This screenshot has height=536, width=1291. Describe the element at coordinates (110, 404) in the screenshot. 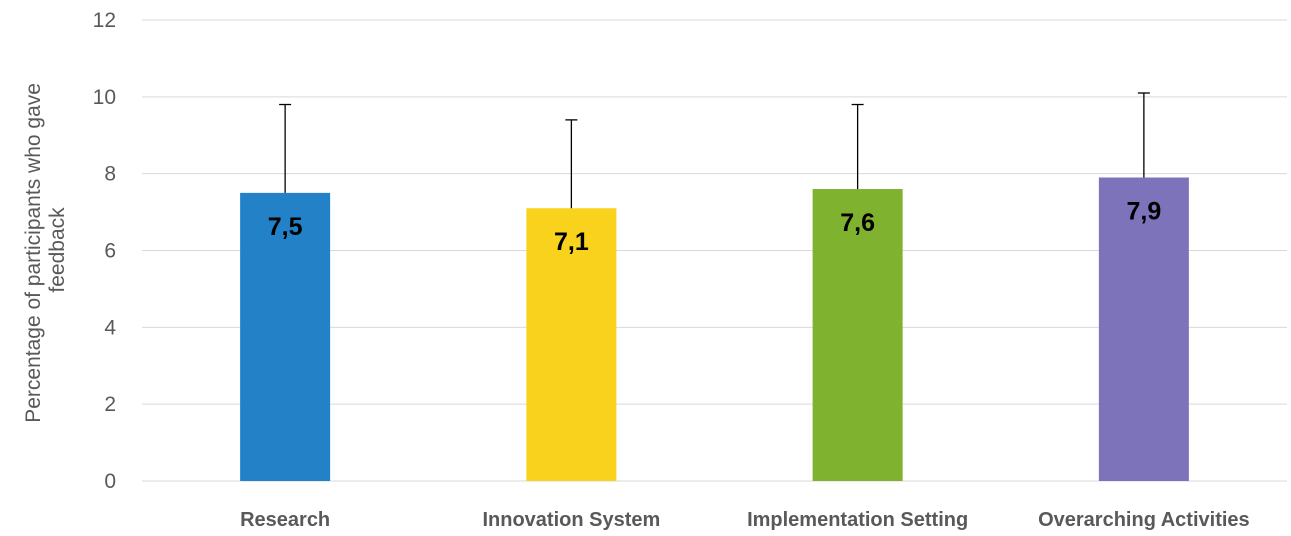

I see `y-tick-label: 2` at that location.